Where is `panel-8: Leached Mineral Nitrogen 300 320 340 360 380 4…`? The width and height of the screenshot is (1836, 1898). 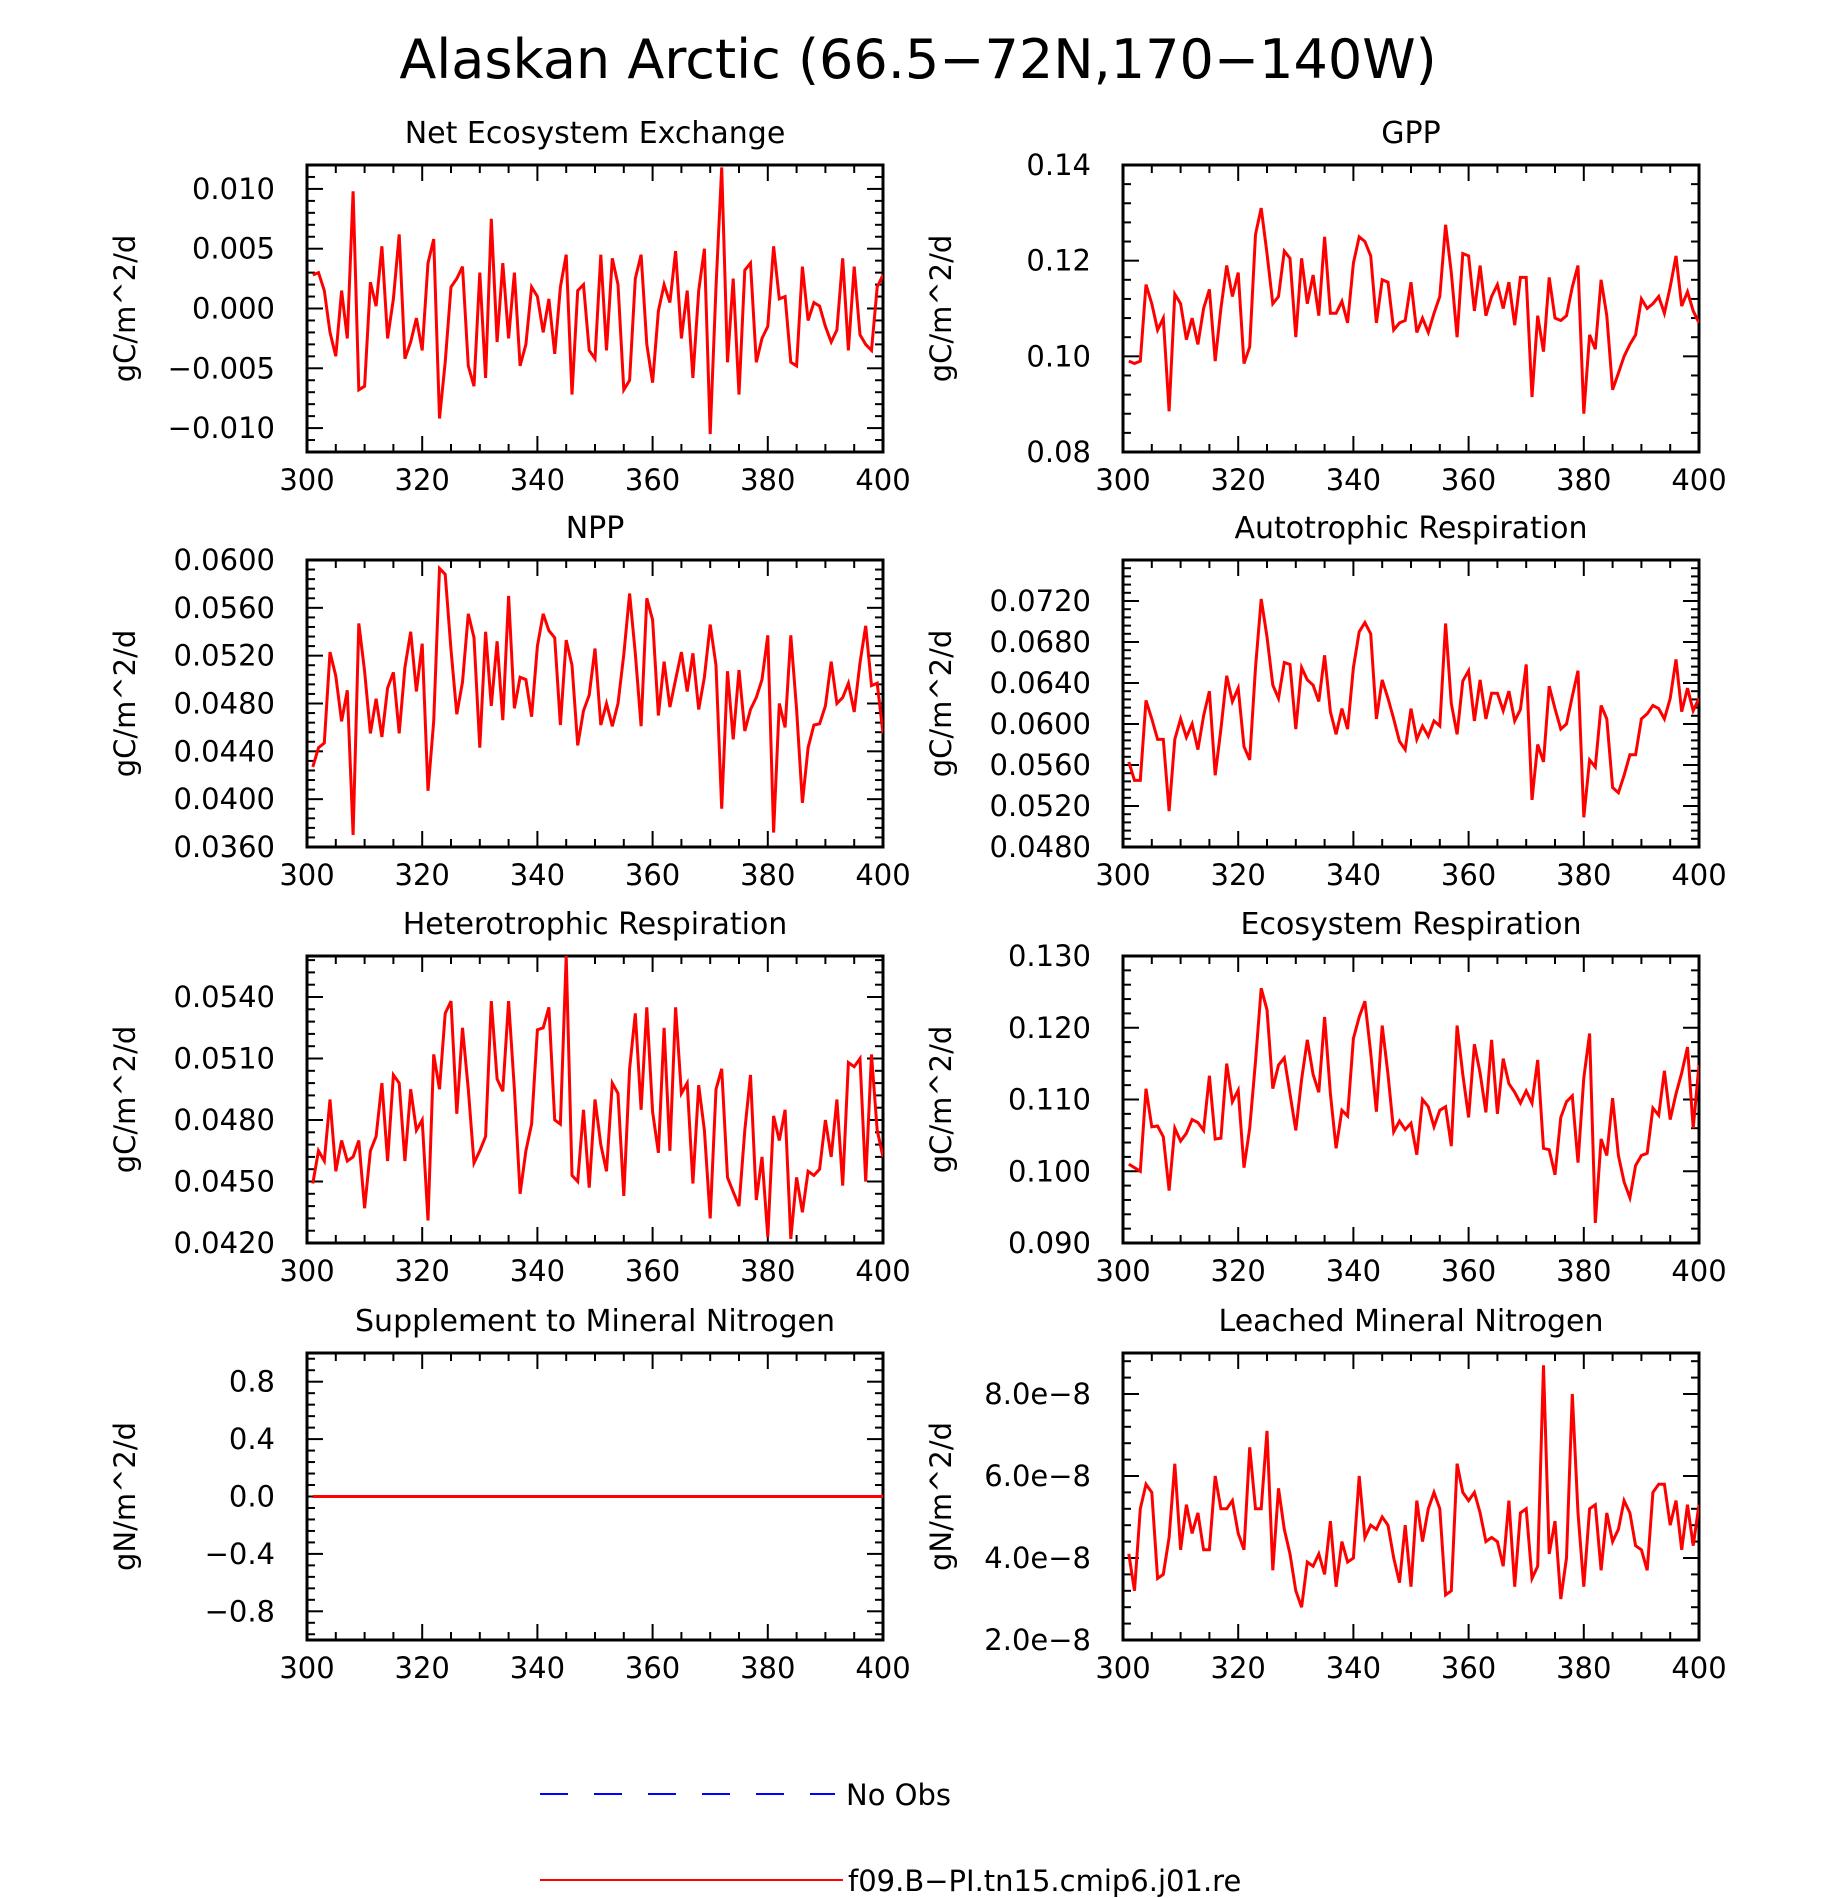
panel-8: Leached Mineral Nitrogen 300 320 340 360 380 4… is located at coordinates (1325, 1494).